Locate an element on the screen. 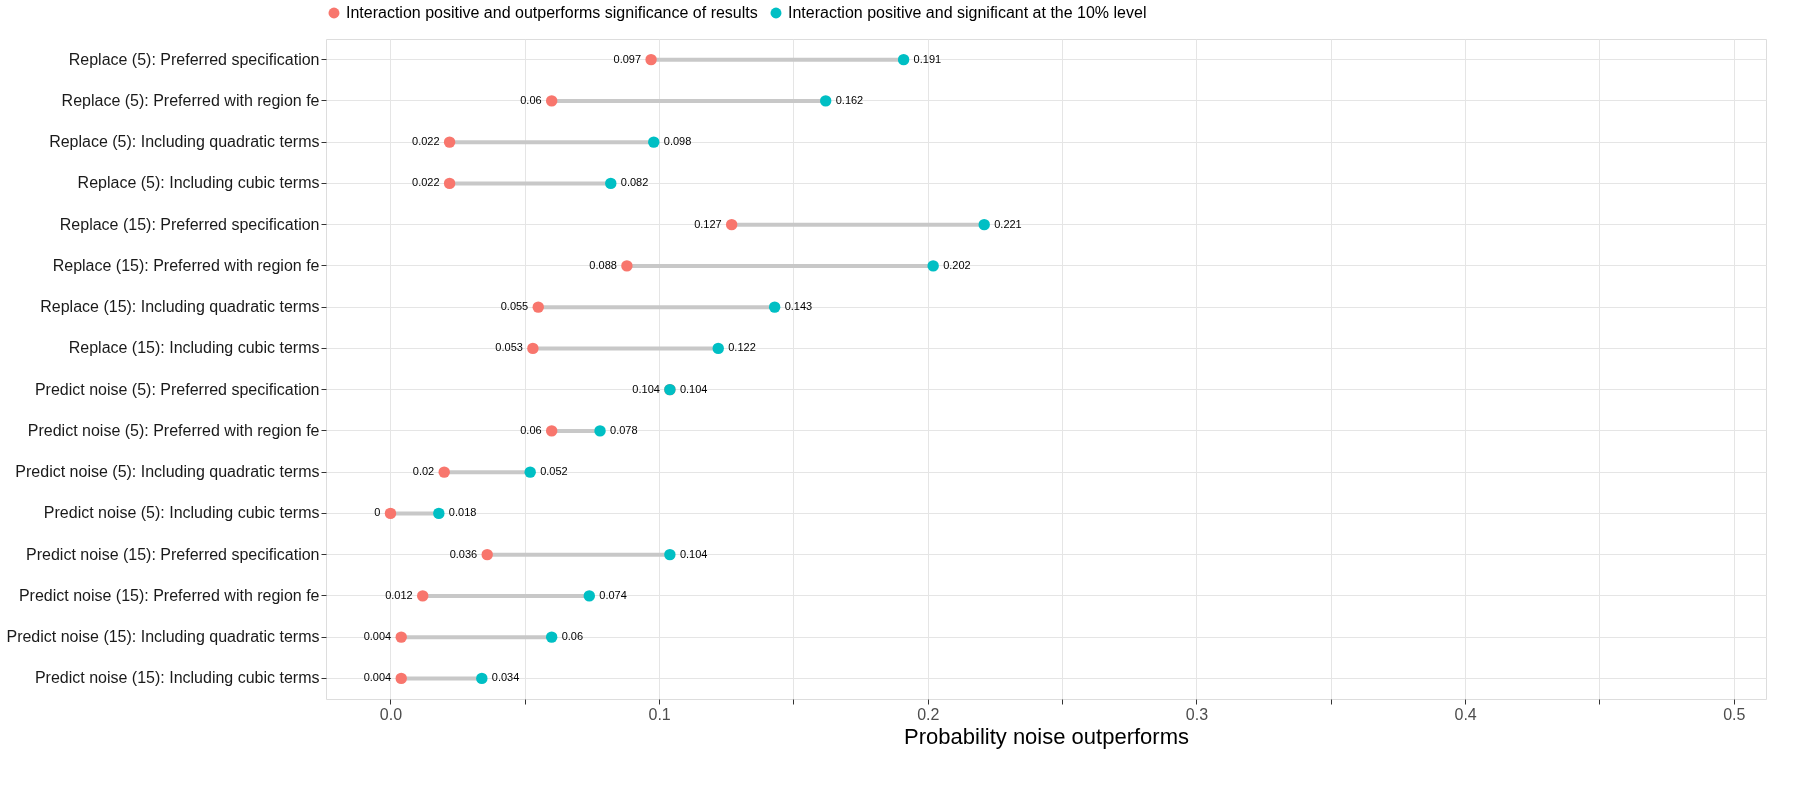 The width and height of the screenshot is (1818, 785). data-label: 0 is located at coordinates (377, 512).